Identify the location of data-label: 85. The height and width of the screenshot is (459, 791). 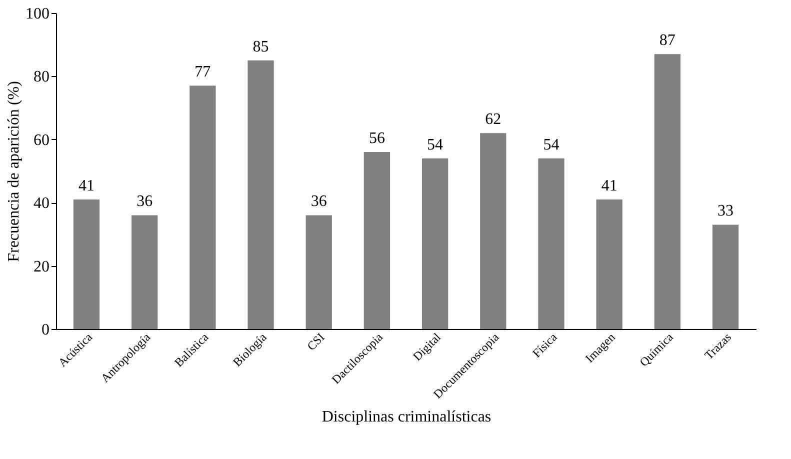
(260, 47).